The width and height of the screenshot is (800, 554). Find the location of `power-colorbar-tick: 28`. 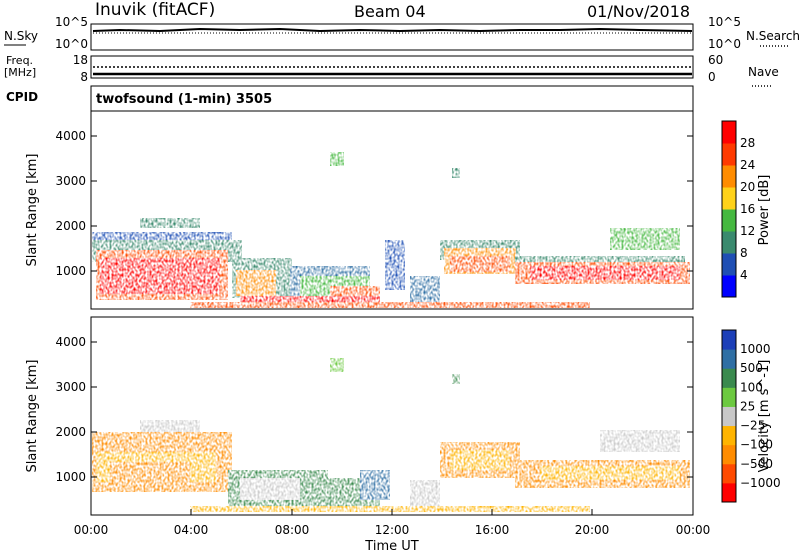

power-colorbar-tick: 28 is located at coordinates (747, 143).